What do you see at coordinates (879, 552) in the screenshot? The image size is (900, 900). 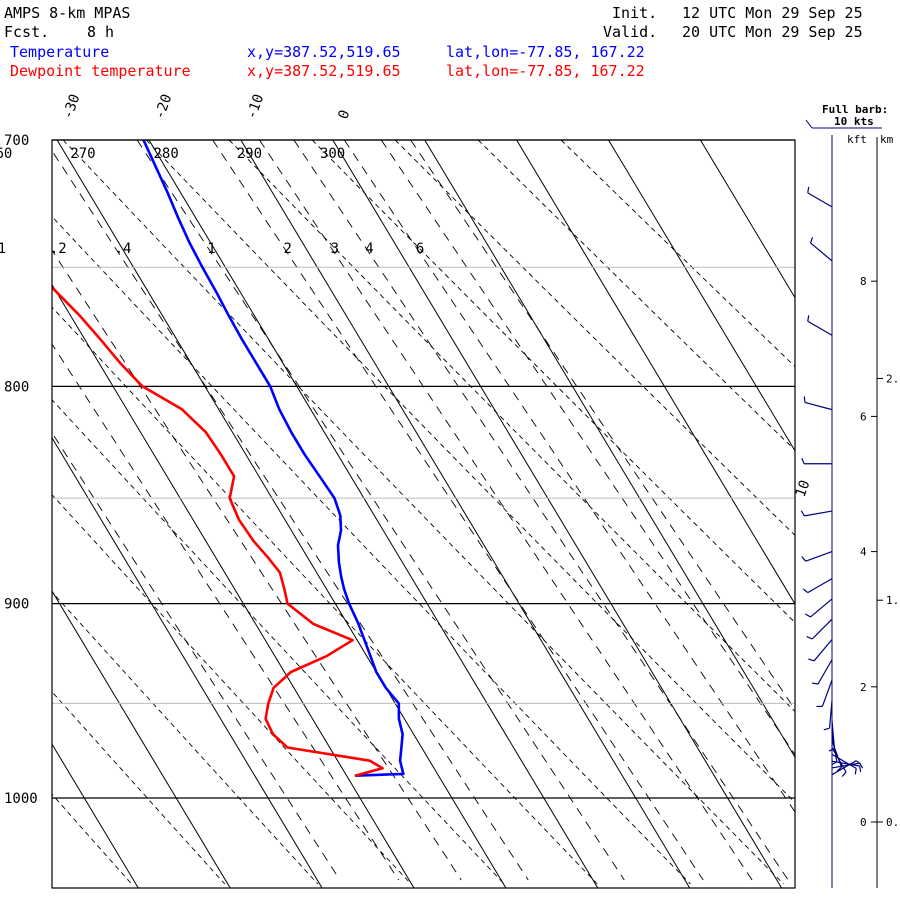 I see `height-axis-ticks: 0 2 4 6 8 0. 1. 2.` at bounding box center [879, 552].